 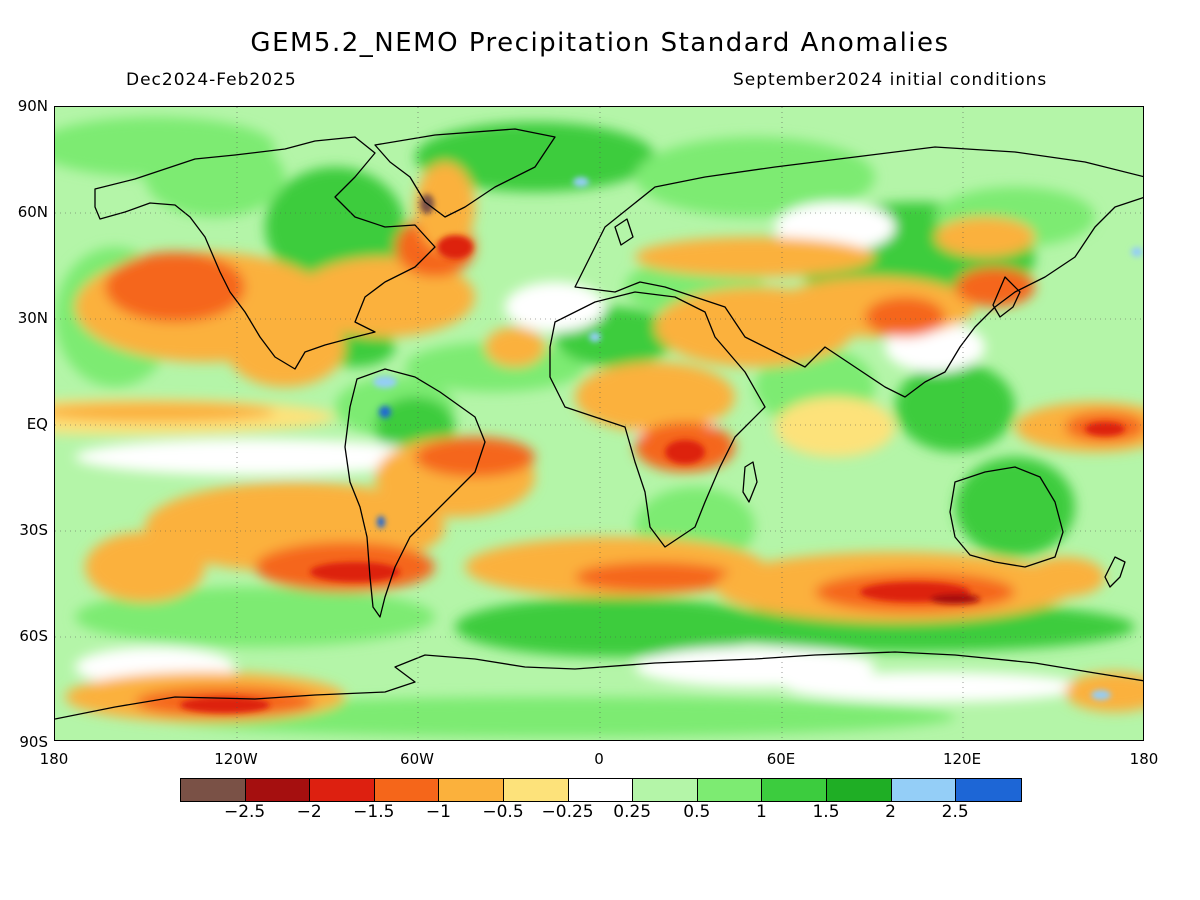 I want to click on initial-conditions: September2024 initial conditions, so click(x=890, y=80).